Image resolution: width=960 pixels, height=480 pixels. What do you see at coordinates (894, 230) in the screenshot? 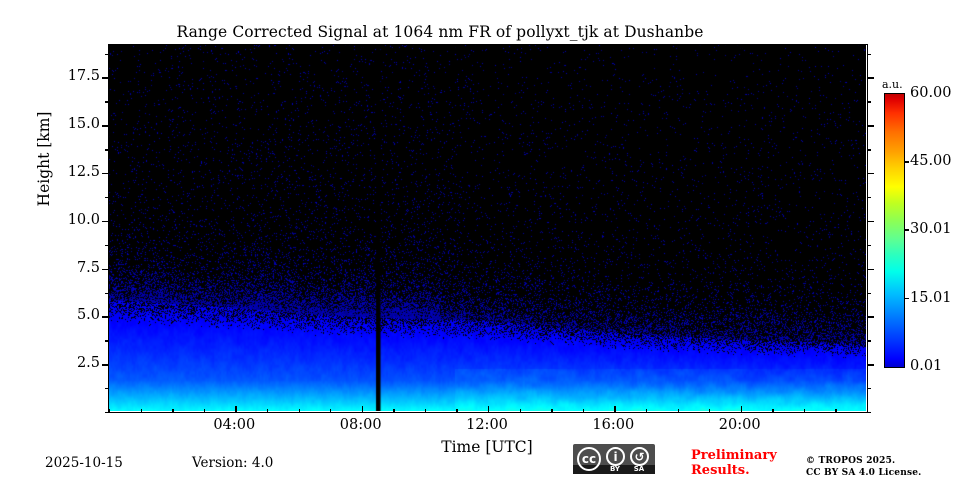
I see `colorbar` at bounding box center [894, 230].